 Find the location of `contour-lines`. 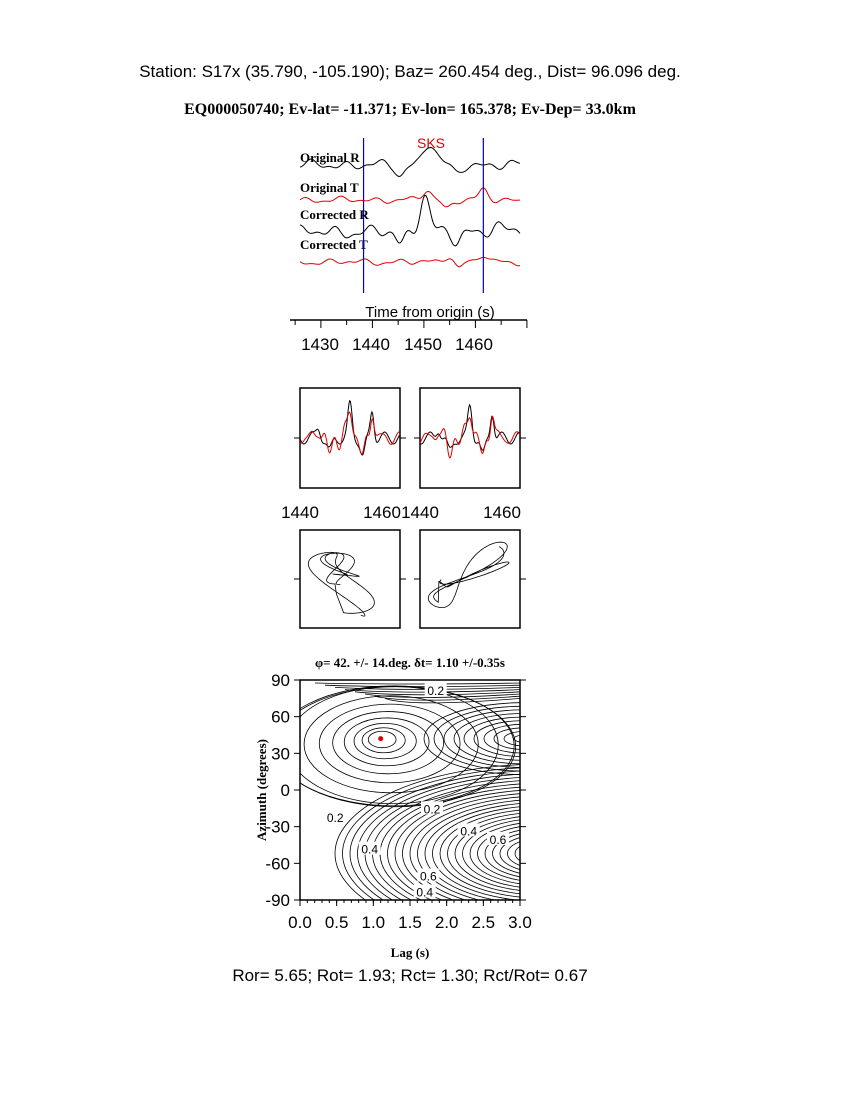

contour-lines is located at coordinates (434, 791).